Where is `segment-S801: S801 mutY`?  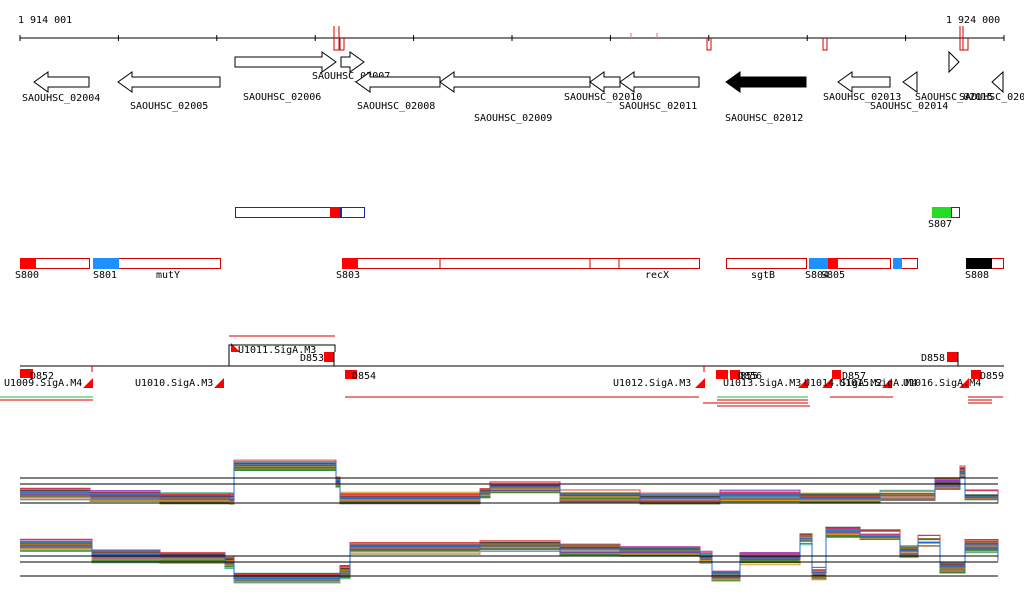
segment-S801: S801 mutY is located at coordinates (157, 269).